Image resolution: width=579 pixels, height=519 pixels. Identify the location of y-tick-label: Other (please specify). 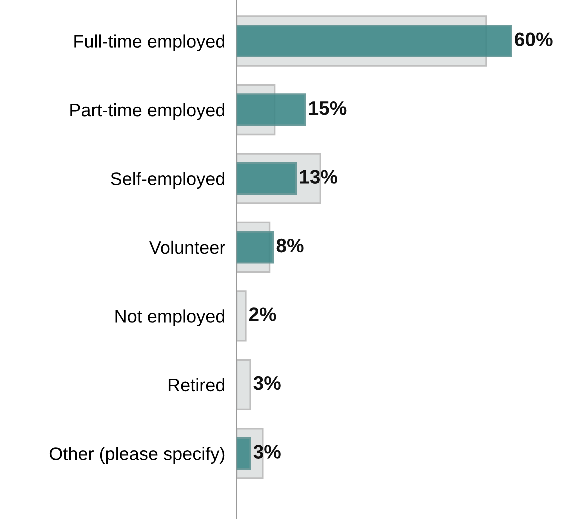
(137, 455).